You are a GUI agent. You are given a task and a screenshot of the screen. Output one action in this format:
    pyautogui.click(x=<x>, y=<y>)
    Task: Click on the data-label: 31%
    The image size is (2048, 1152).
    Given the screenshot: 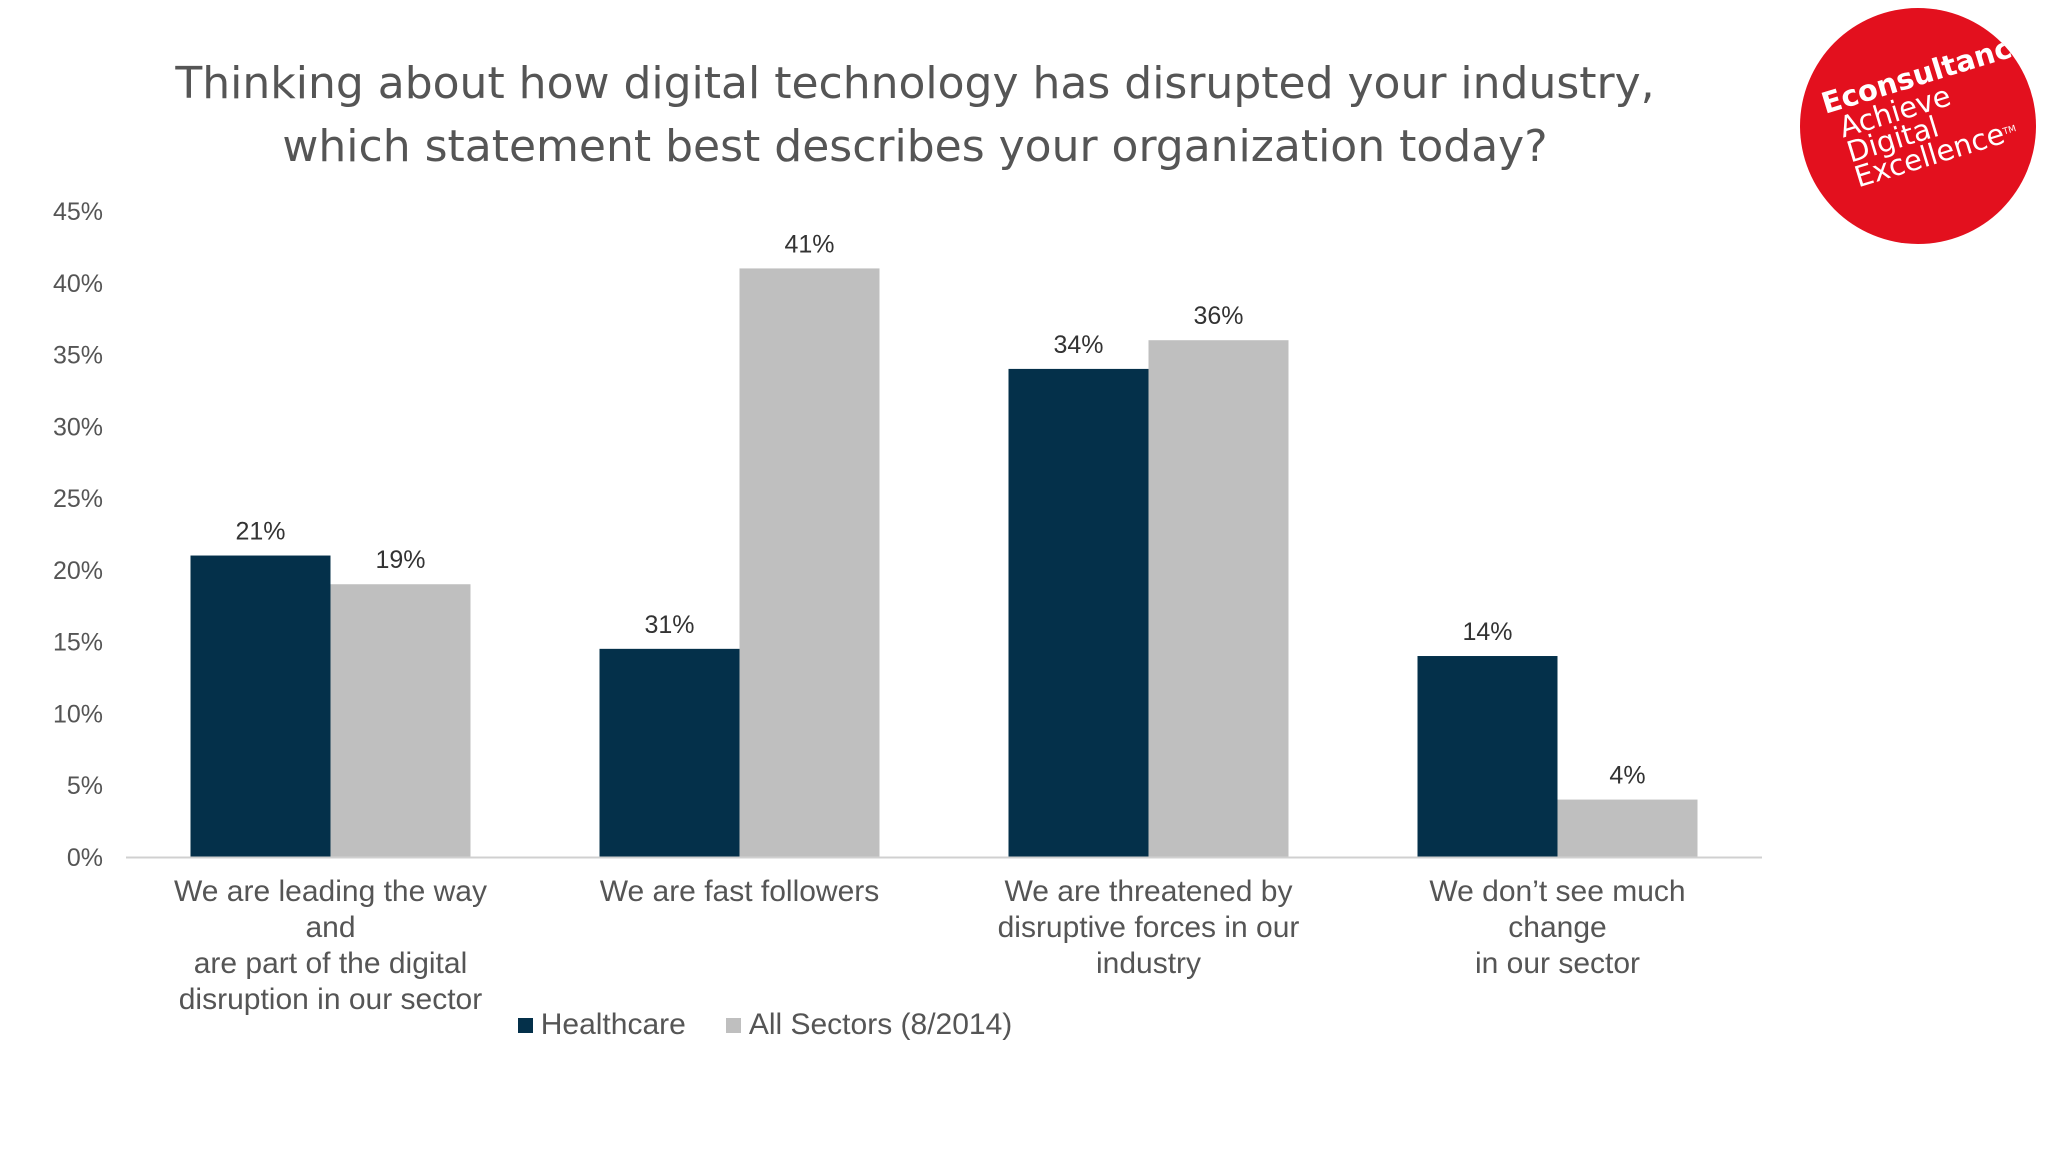 What is the action you would take?
    pyautogui.click(x=669, y=625)
    